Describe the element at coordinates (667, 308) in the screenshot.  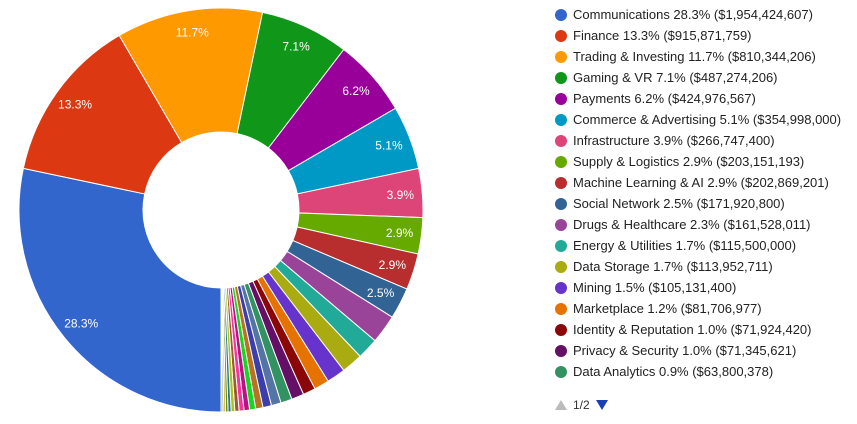
I see `legend-label: Marketplace 1.2% ($81,706,977)` at that location.